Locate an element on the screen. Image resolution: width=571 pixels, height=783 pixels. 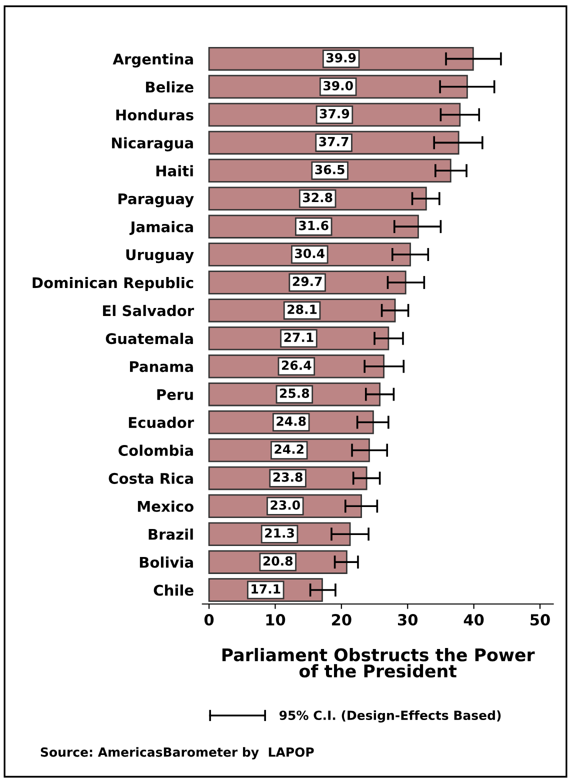
x-tick-label: 20 is located at coordinates (342, 620).